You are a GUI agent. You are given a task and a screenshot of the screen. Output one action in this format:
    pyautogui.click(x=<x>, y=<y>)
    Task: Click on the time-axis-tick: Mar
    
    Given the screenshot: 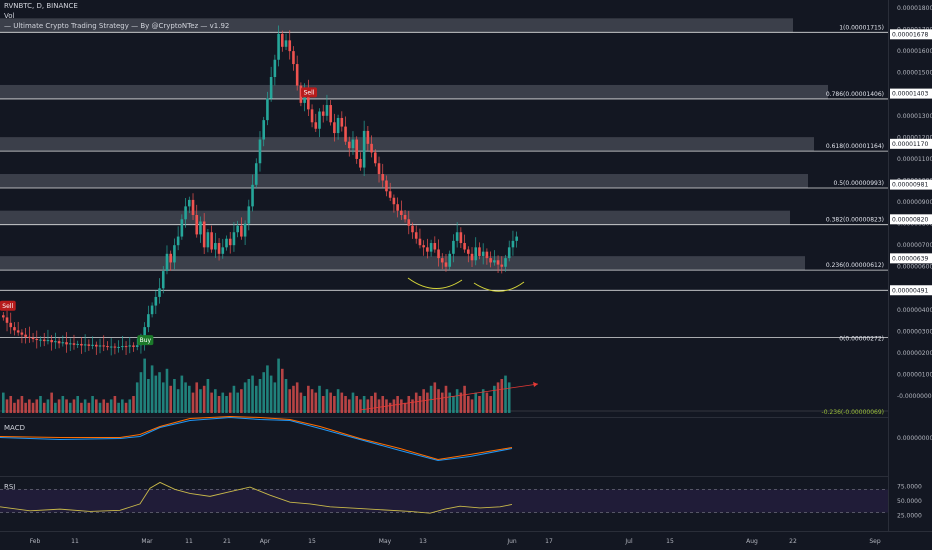 What is the action you would take?
    pyautogui.click(x=147, y=541)
    